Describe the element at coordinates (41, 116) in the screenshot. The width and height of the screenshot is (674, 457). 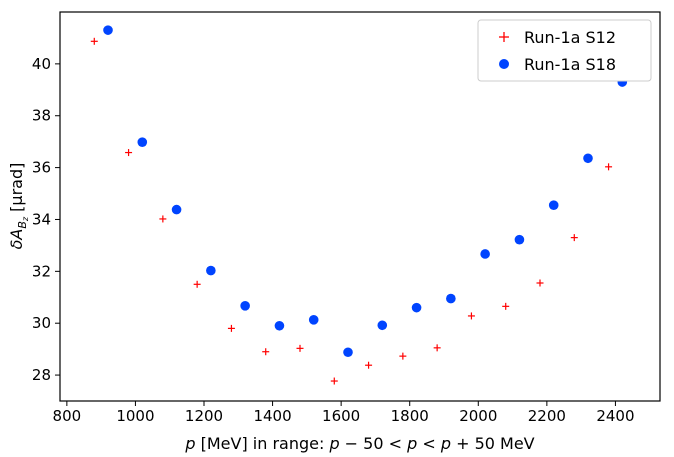
I see `y-tick-label: 38` at that location.